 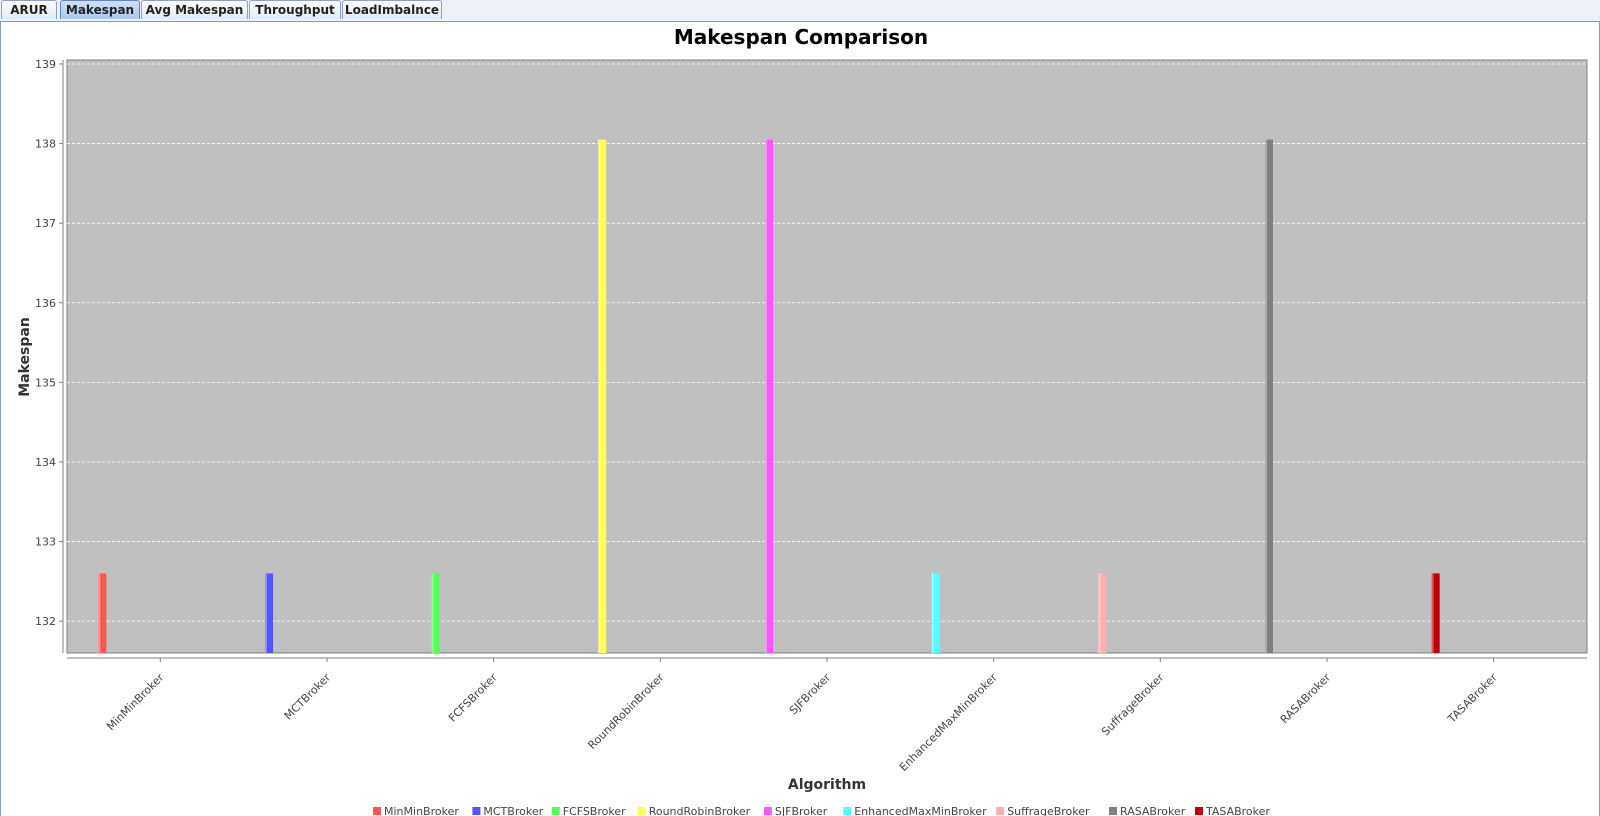 I want to click on y-tick-label: 135, so click(x=45, y=382).